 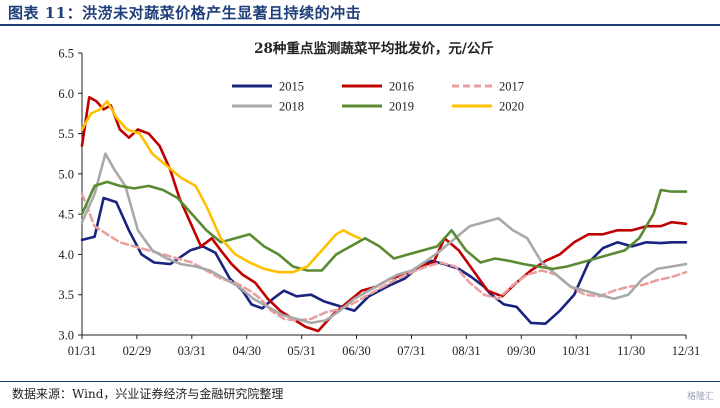 I want to click on x-tick-label: 01/31, so click(x=82, y=351).